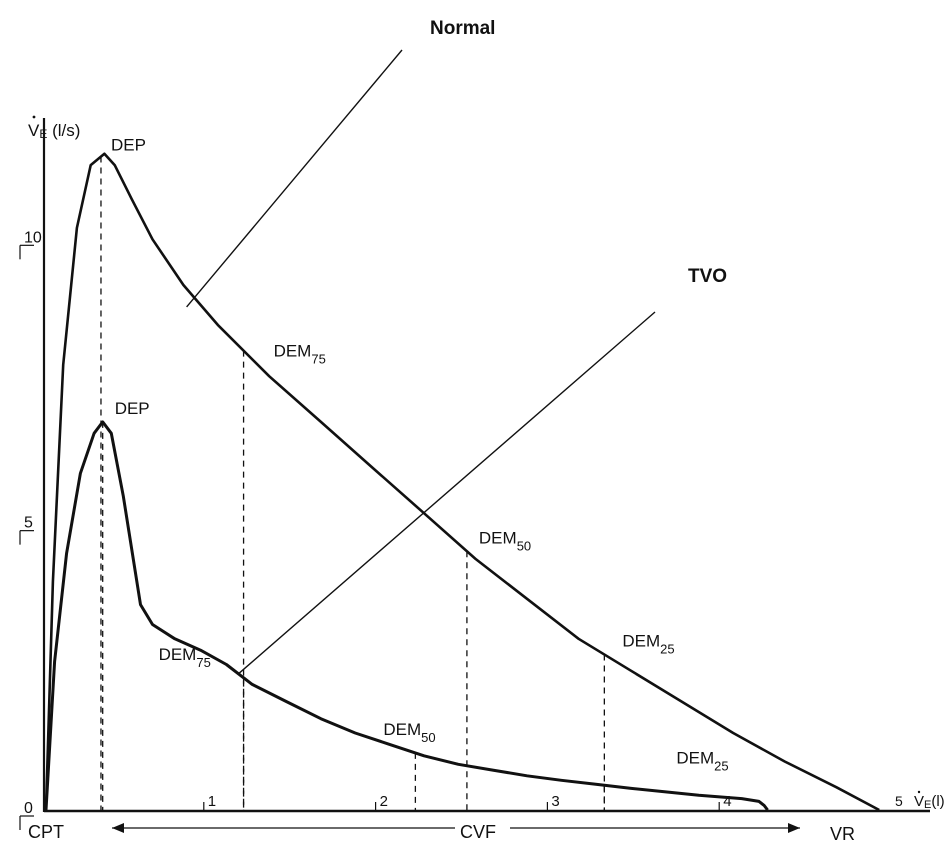  Describe the element at coordinates (899, 801) in the screenshot. I see `x-tick-label: 5` at that location.